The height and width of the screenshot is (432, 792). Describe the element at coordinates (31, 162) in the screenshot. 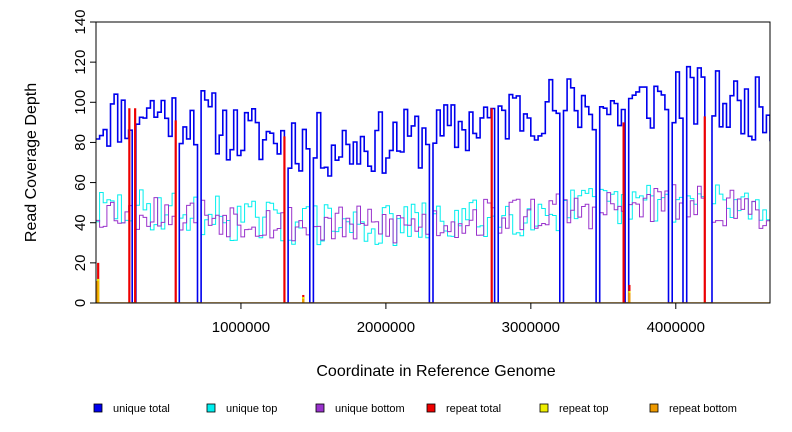

I see `y-axis-title: Read Coverage Depth` at that location.